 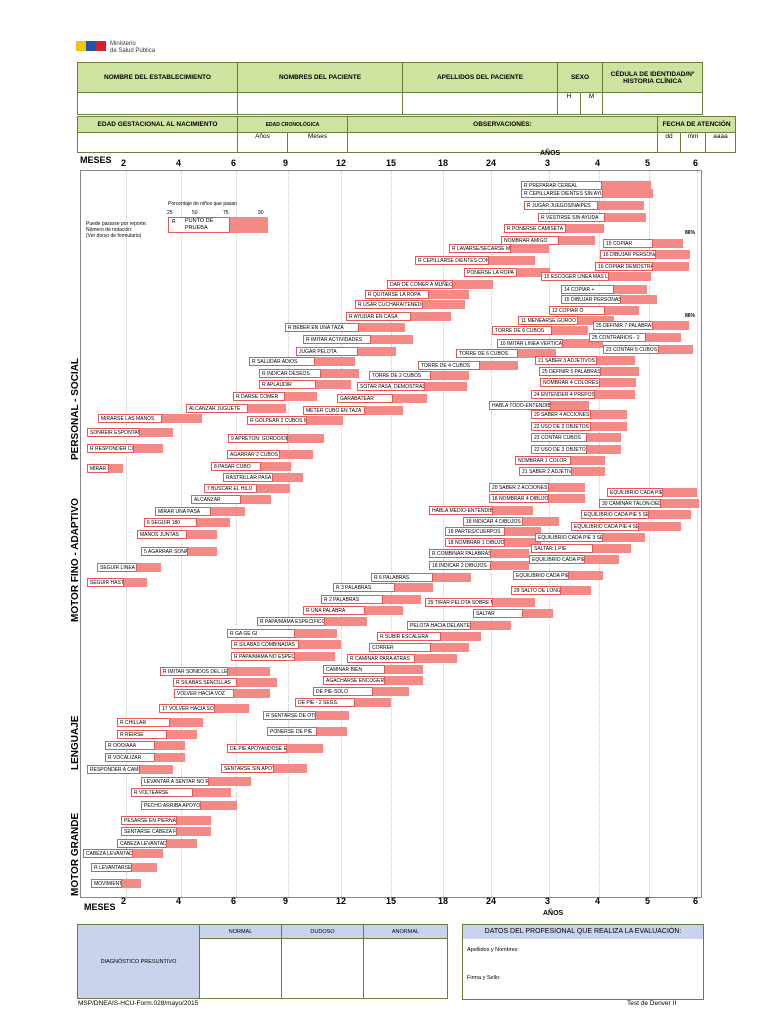 What do you see at coordinates (75, 854) in the screenshot?
I see `section-gross-motor: MOTOR GRANDE` at bounding box center [75, 854].